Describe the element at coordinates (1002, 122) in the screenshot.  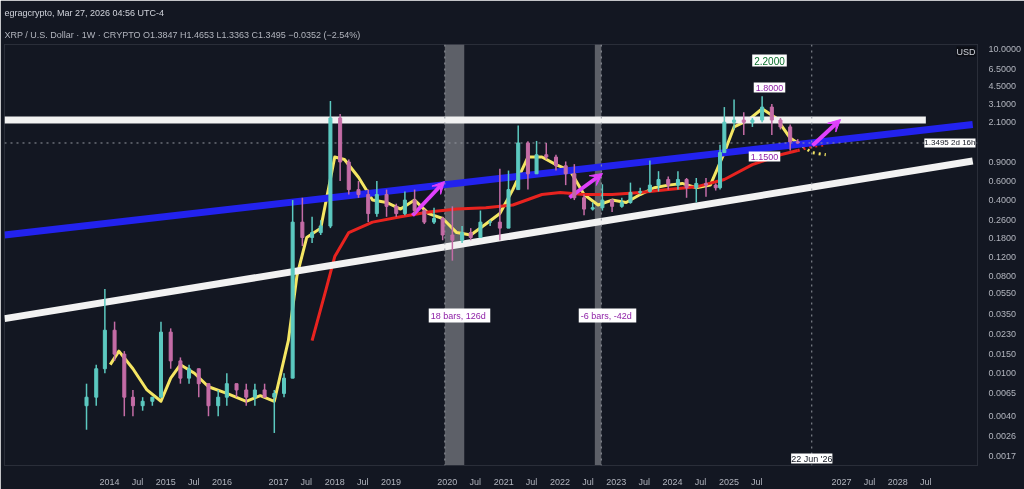
I see `y-tick-label: 2.1000` at that location.